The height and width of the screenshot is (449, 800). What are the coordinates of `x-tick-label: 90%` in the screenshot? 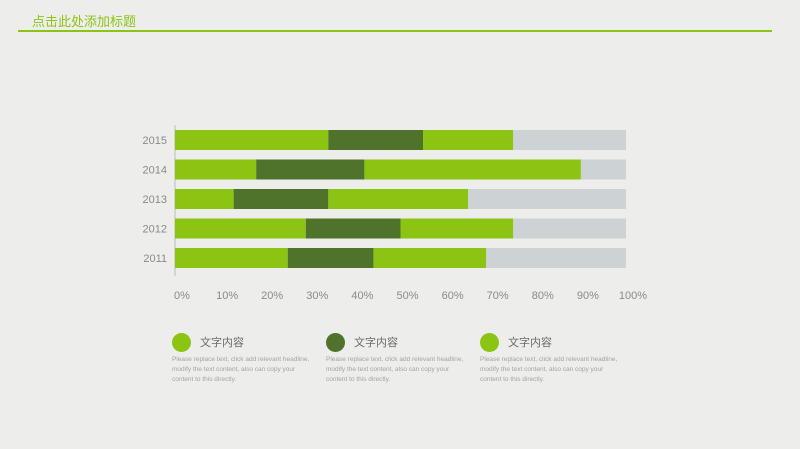 It's located at (588, 296).